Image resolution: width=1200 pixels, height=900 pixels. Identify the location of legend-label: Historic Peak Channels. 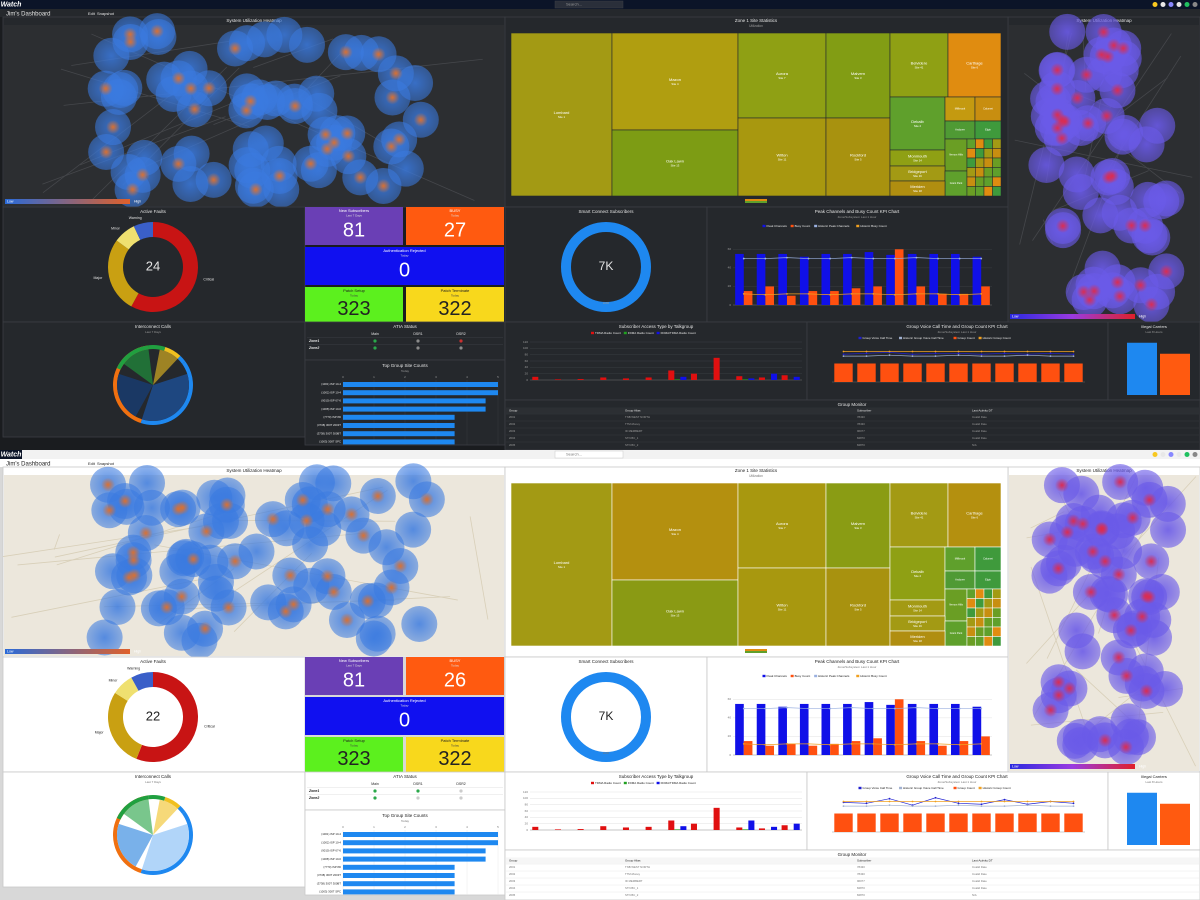
(834, 226).